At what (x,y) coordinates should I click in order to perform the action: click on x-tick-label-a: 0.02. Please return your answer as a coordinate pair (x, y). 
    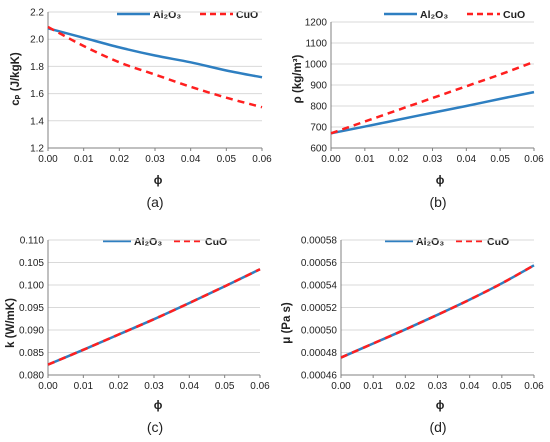
    Looking at the image, I should click on (120, 159).